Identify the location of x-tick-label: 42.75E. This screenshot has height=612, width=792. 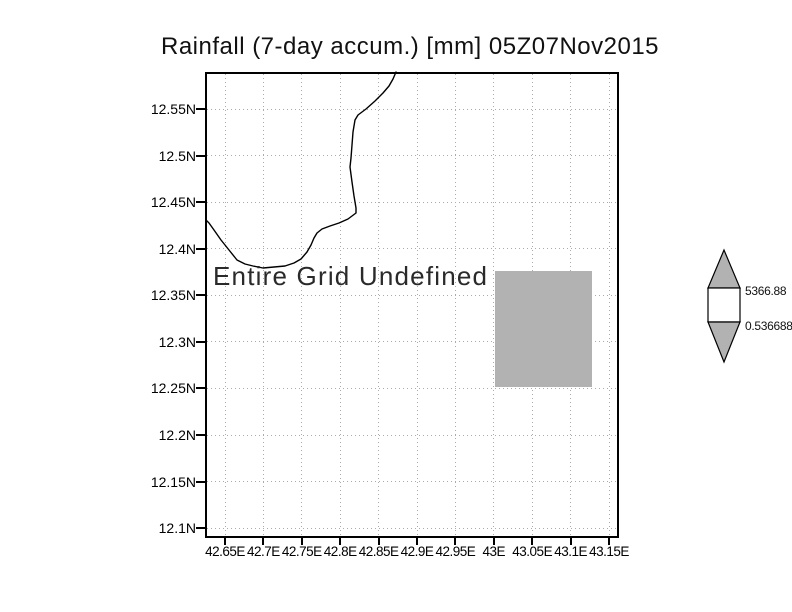
(301, 551).